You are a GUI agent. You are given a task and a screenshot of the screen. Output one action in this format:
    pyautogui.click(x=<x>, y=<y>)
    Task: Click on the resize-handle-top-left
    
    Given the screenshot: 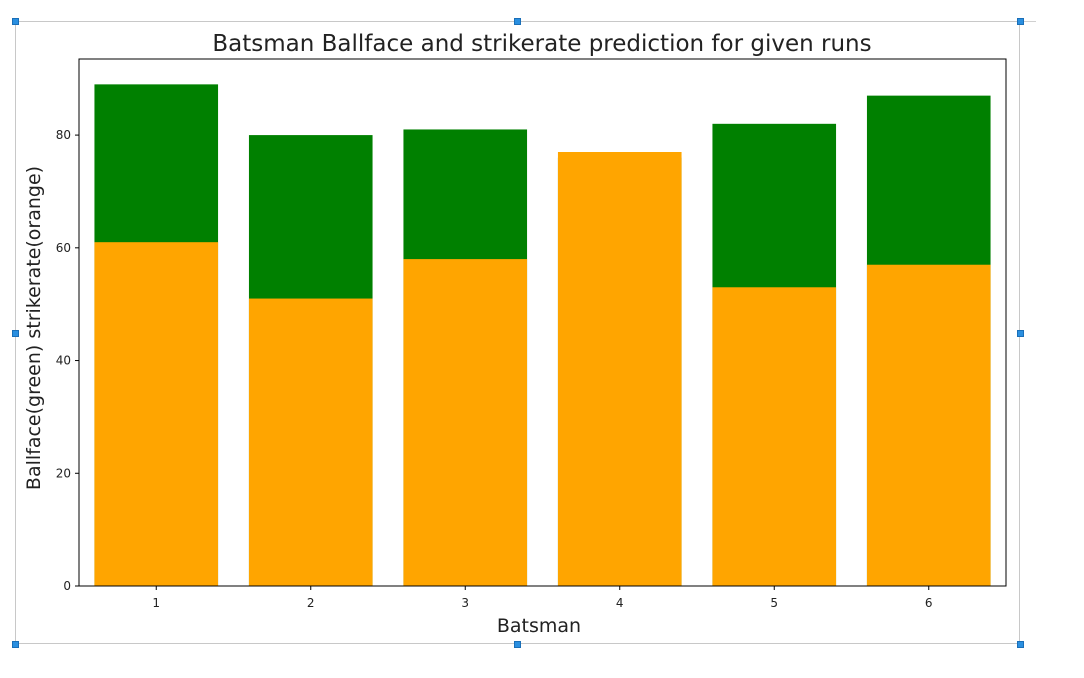 What is the action you would take?
    pyautogui.click(x=15, y=21)
    